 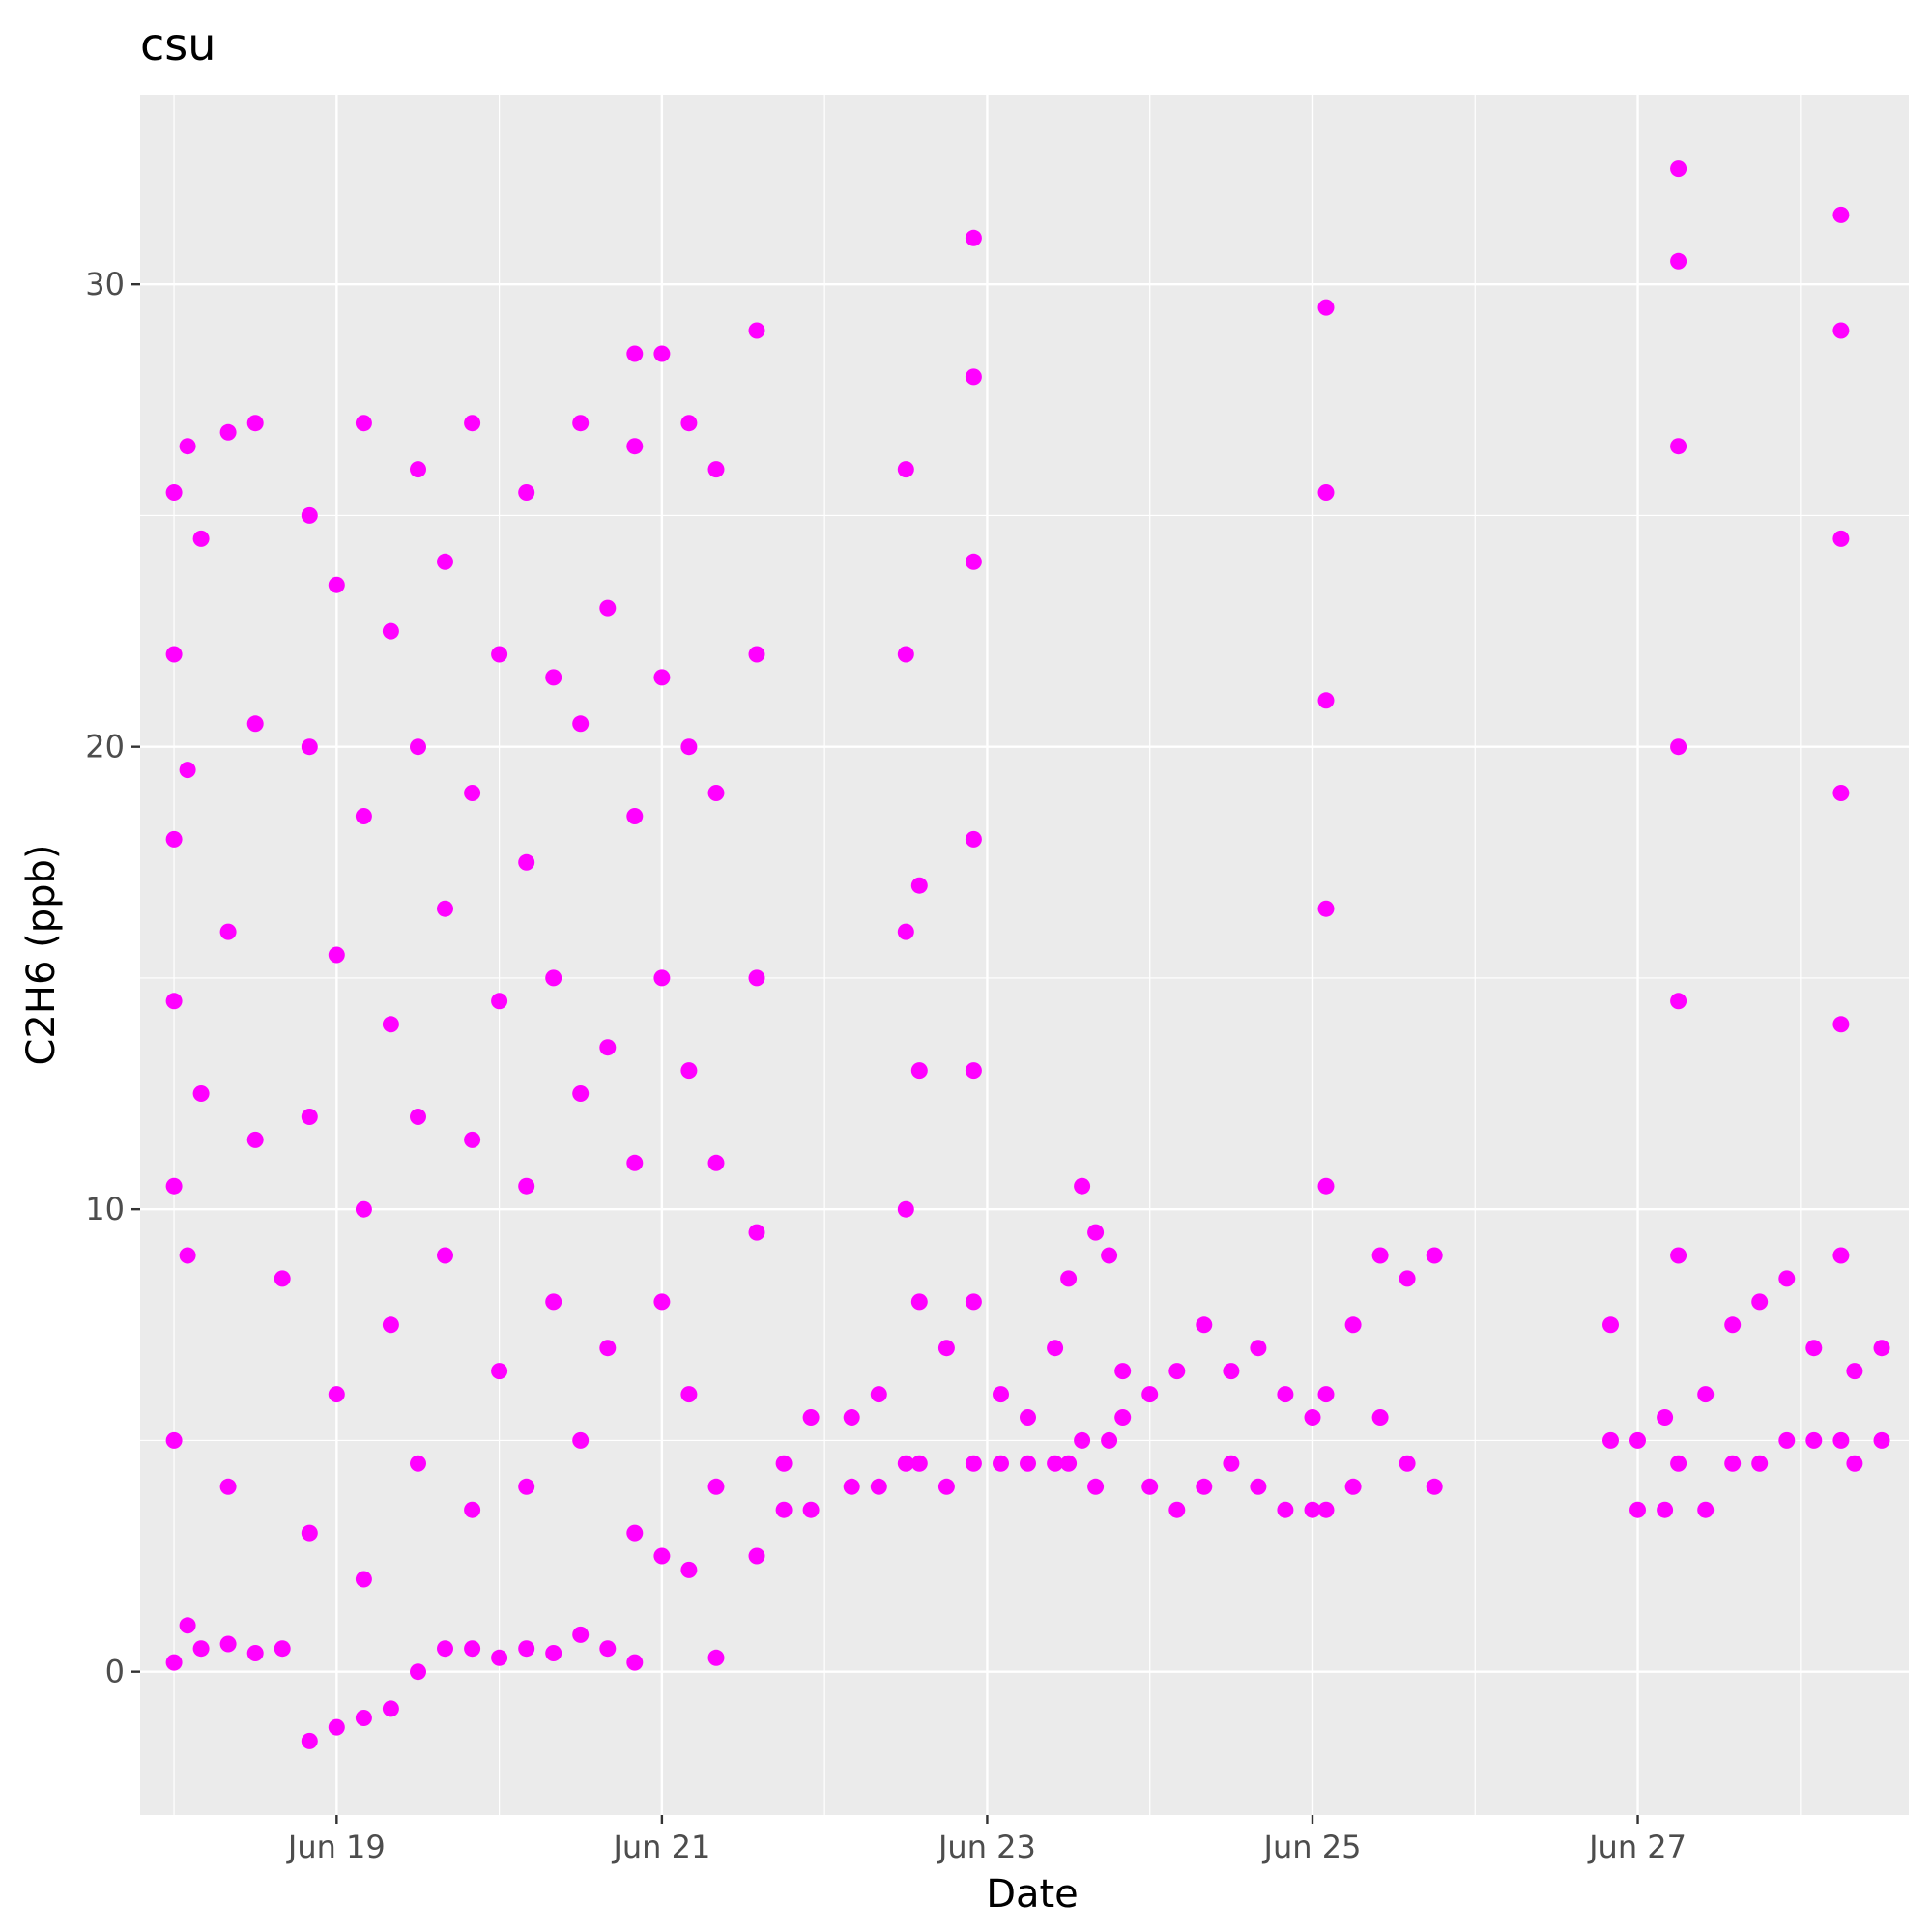 What do you see at coordinates (660, 1847) in the screenshot?
I see `x-tick-label: Jun 21` at bounding box center [660, 1847].